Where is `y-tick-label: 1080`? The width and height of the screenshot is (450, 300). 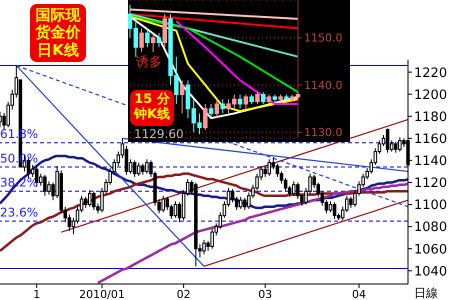
y-tick-label: 1080 is located at coordinates (431, 228).